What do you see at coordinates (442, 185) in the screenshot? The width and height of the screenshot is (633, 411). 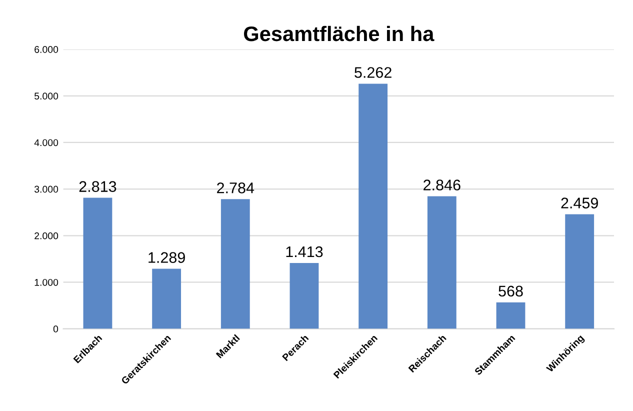 I see `data-label: 2.846` at bounding box center [442, 185].